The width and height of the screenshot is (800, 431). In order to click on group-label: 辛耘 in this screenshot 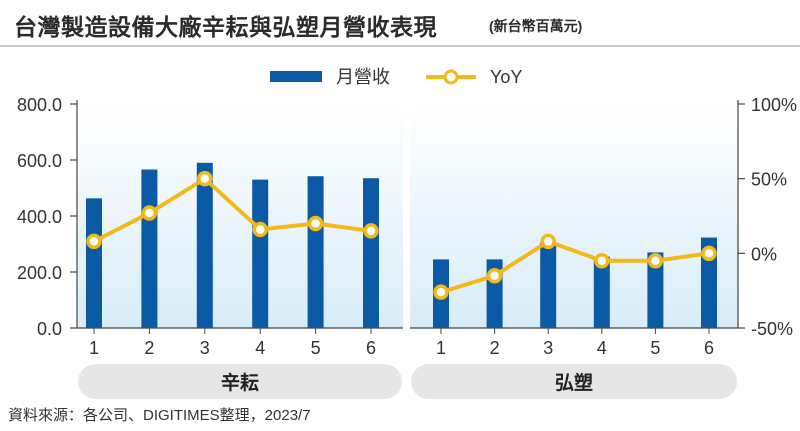, I will do `click(240, 382)`.